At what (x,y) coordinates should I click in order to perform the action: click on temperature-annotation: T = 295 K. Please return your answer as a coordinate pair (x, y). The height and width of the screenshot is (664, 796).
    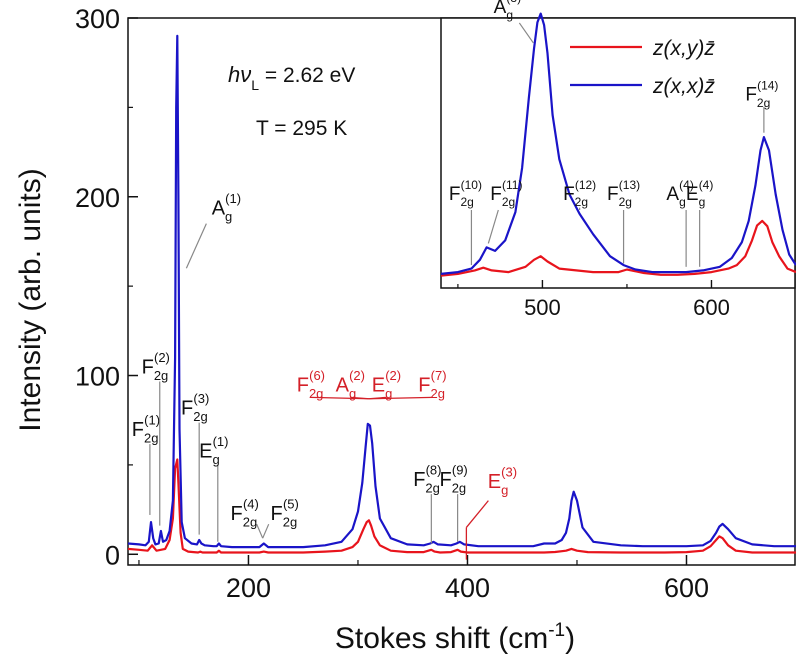
    Looking at the image, I should click on (301, 128).